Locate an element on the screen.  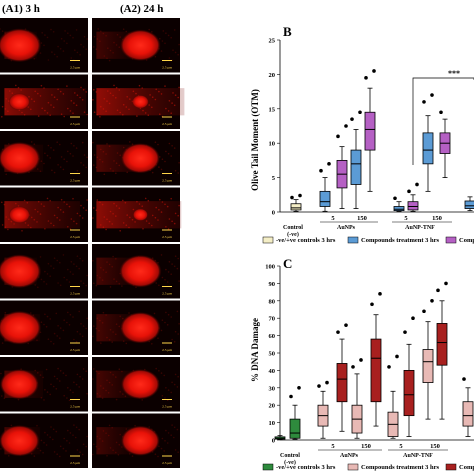
x-group-label: Control is located at coordinates (293, 228).